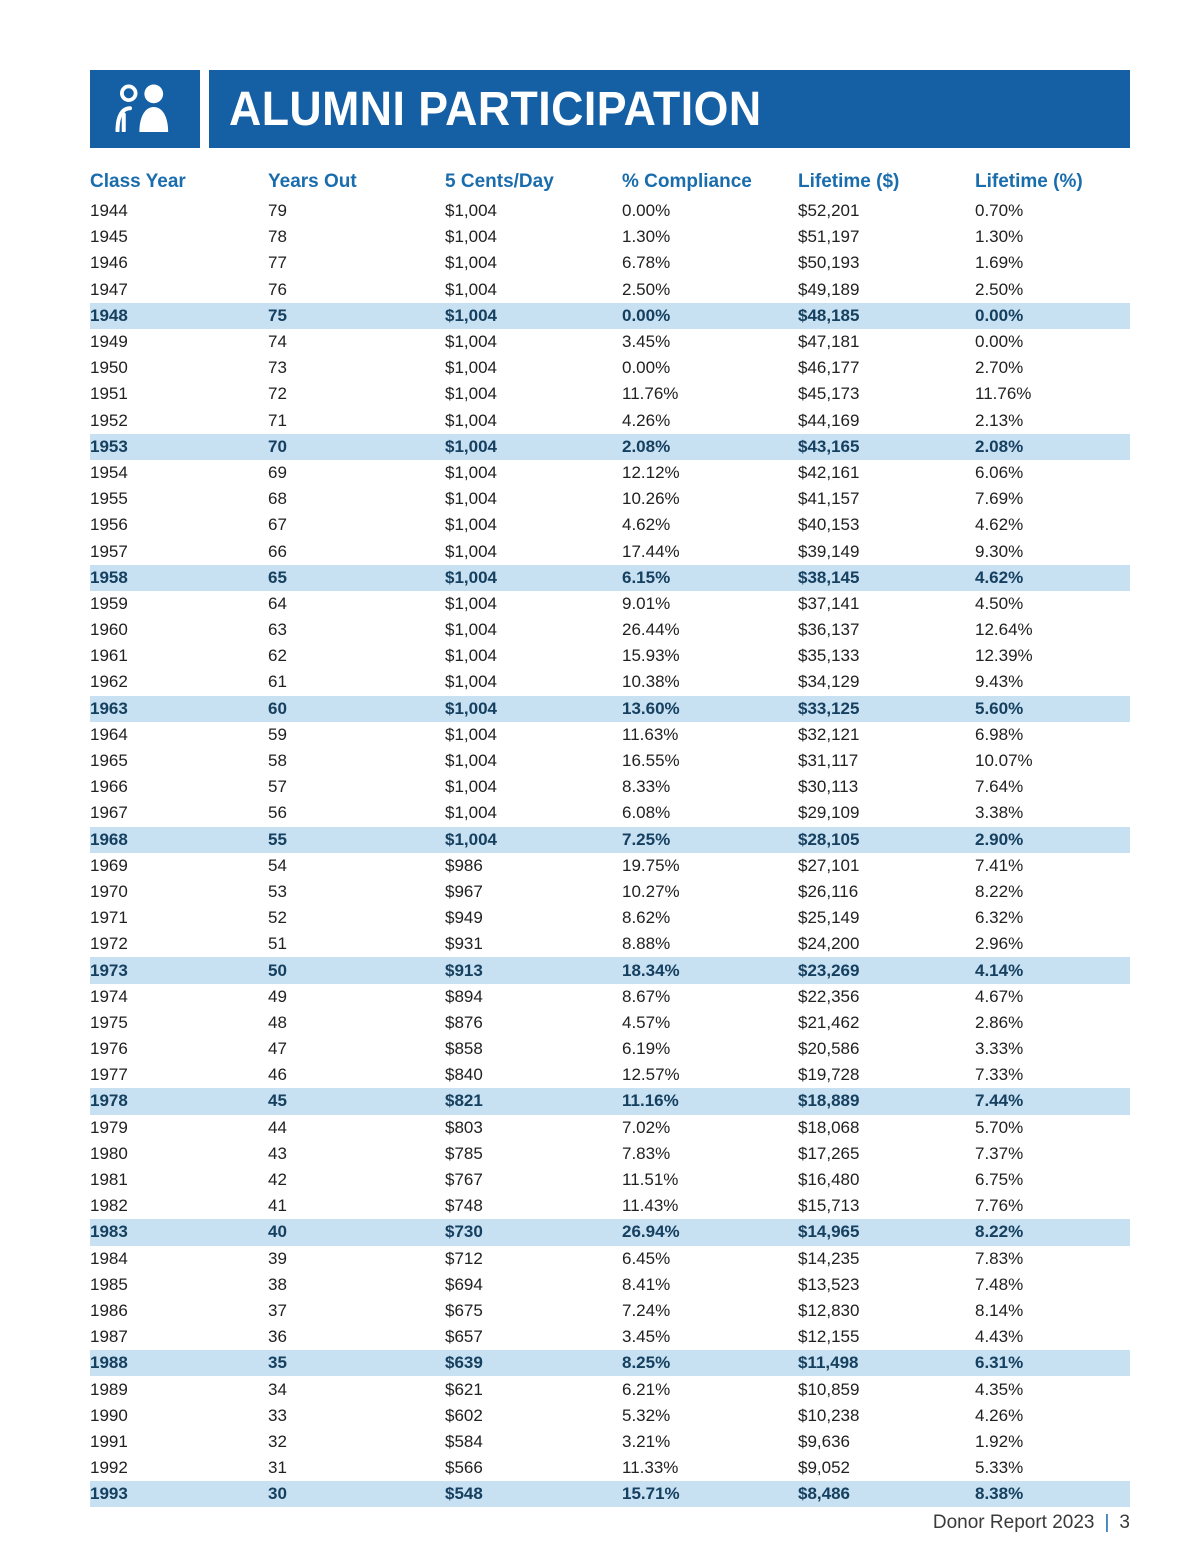 This screenshot has width=1200, height=1558. I want to click on cell-lifetime-pct: 5.60%, so click(999, 708).